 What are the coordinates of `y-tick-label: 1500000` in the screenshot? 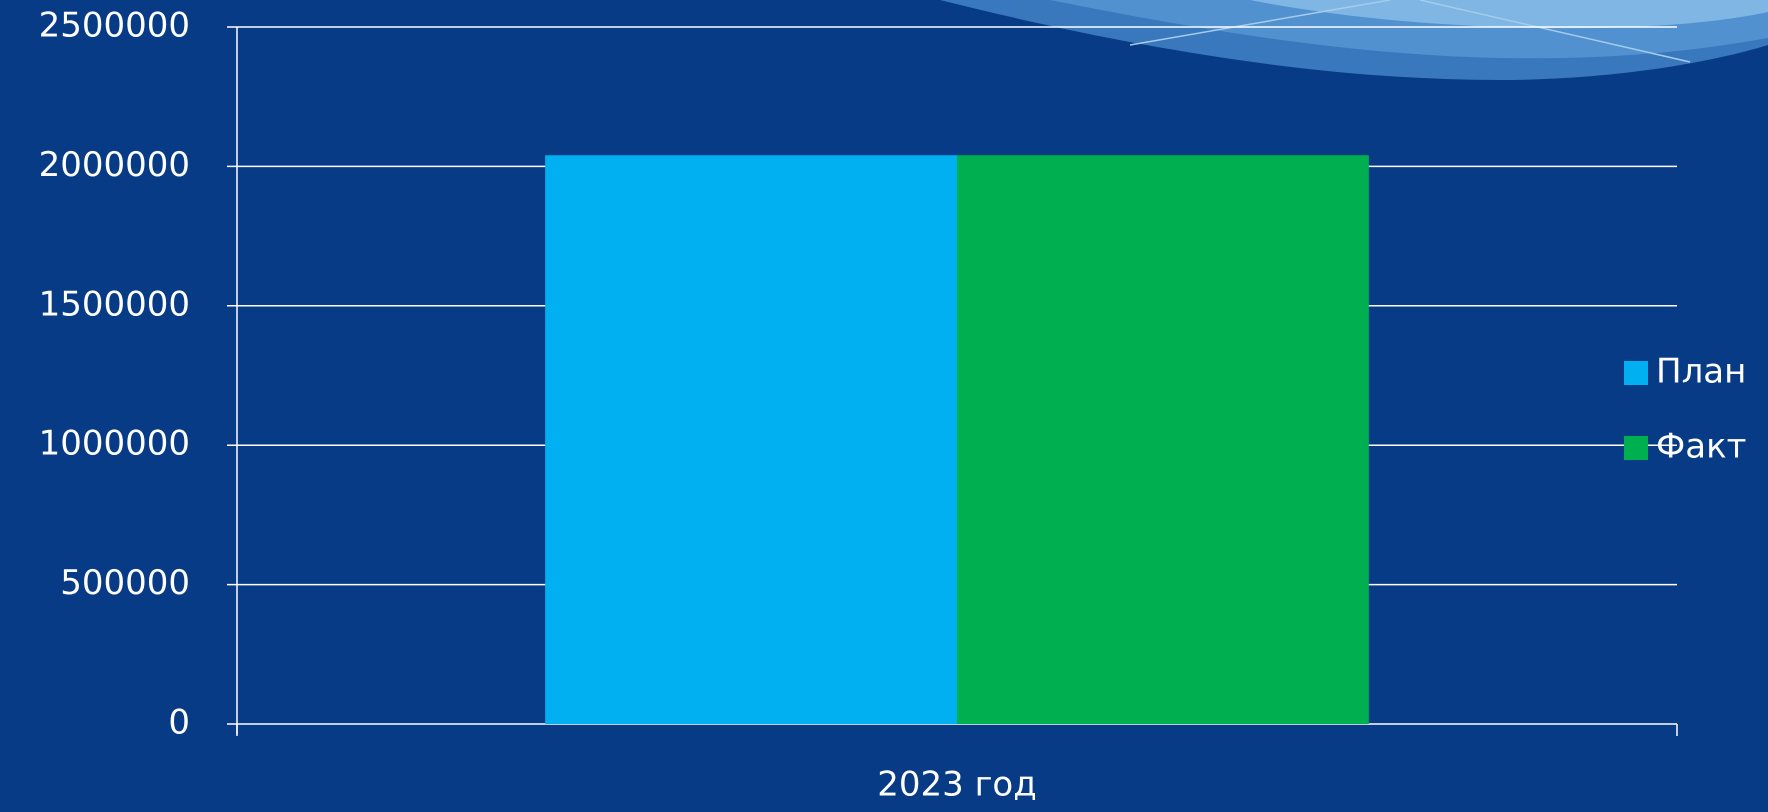 It's located at (114, 304).